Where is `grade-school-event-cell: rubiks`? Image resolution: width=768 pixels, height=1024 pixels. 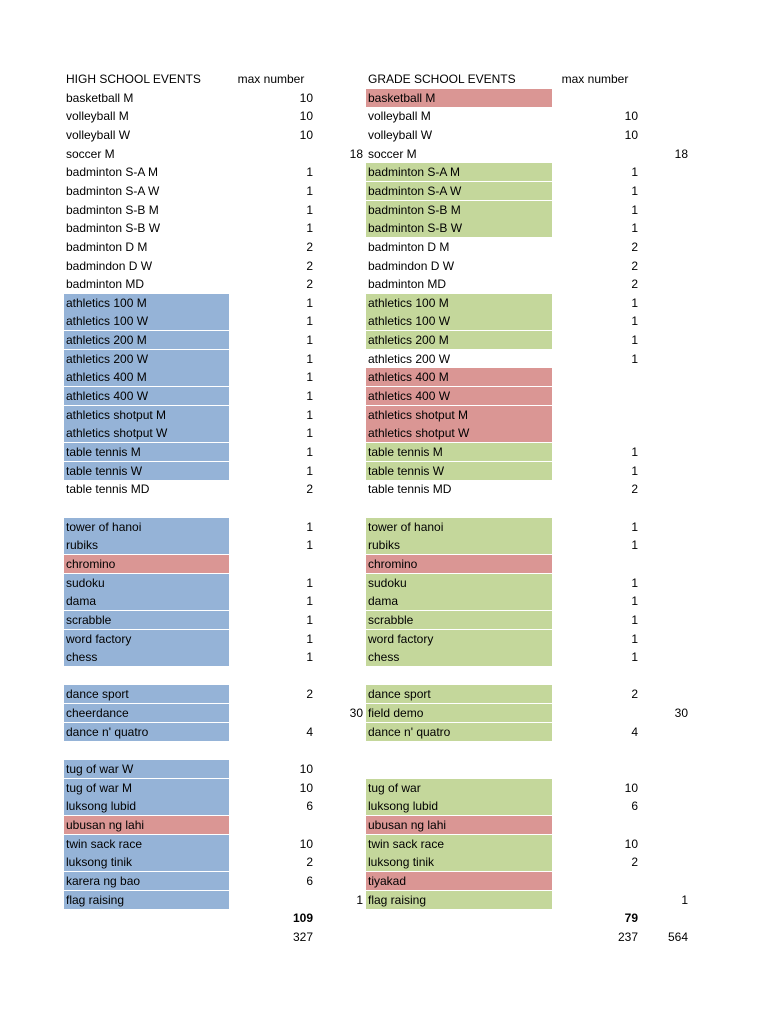
grade-school-event-cell: rubiks is located at coordinates (459, 545).